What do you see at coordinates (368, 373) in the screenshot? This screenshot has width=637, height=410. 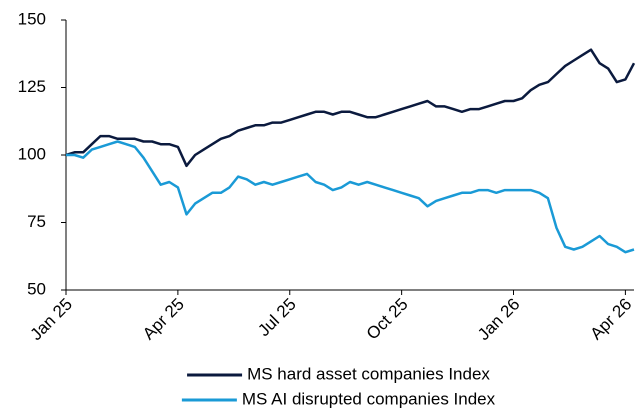 I see `legend-label: MS hard asset companies Index` at bounding box center [368, 373].